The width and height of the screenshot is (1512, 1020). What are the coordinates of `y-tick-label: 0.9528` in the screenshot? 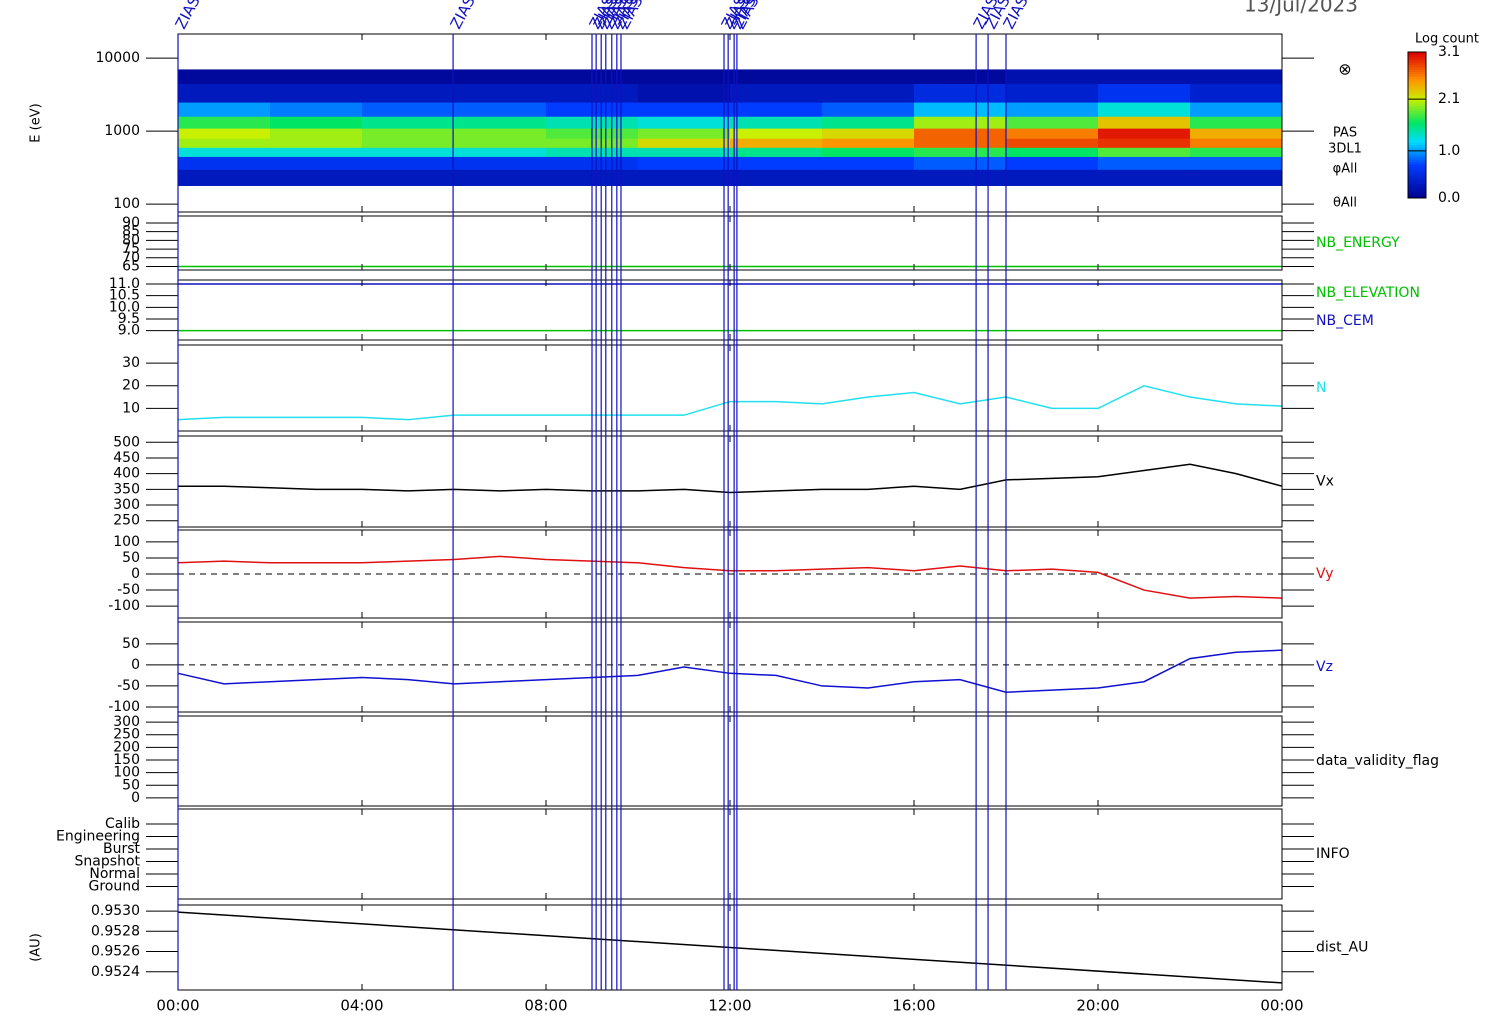 It's located at (115, 931).